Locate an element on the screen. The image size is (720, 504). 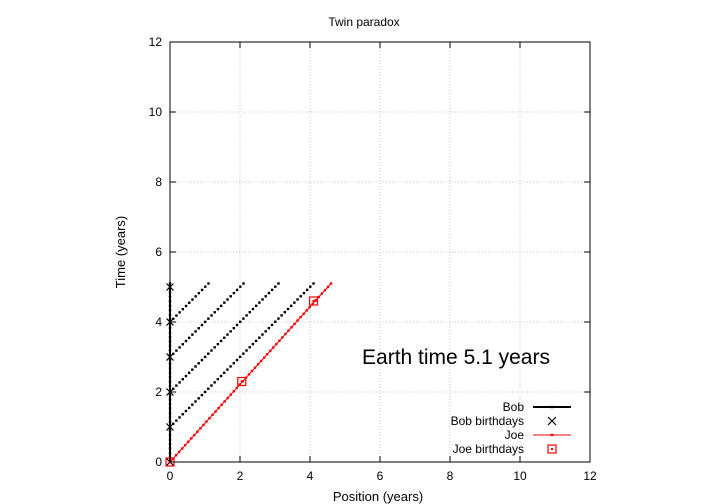
legend-item: Bob birthdays is located at coordinates (504, 421).